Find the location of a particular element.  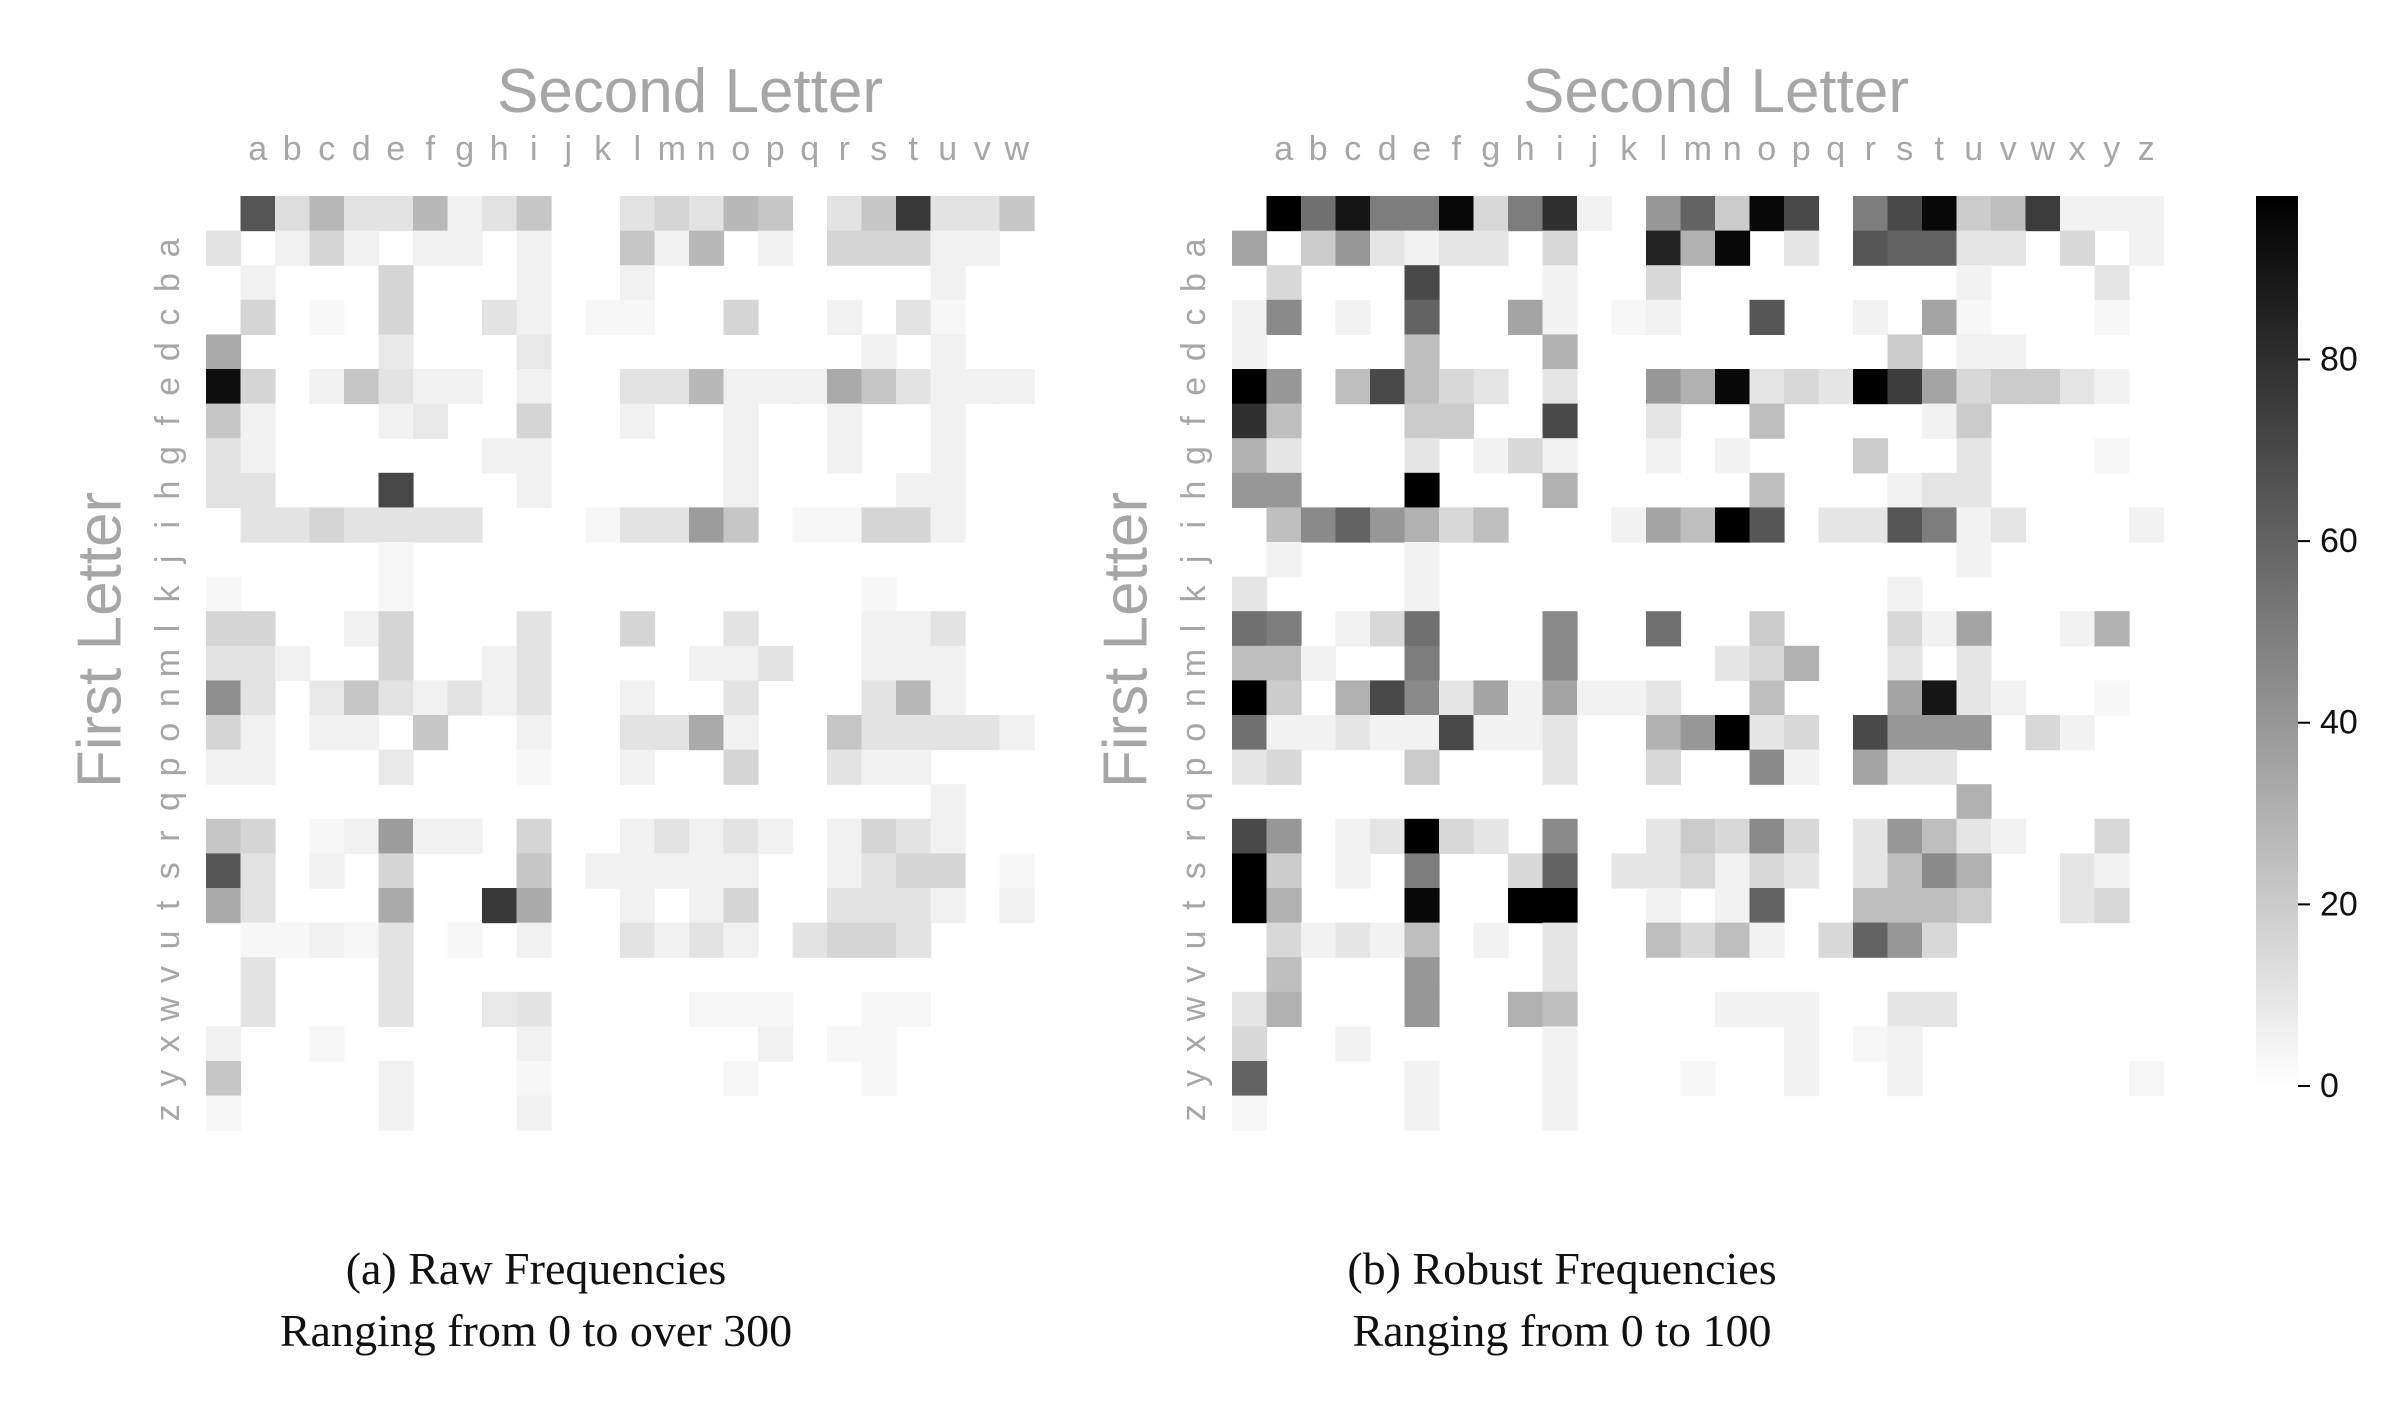

y-tick-label: i is located at coordinates (1194, 525).